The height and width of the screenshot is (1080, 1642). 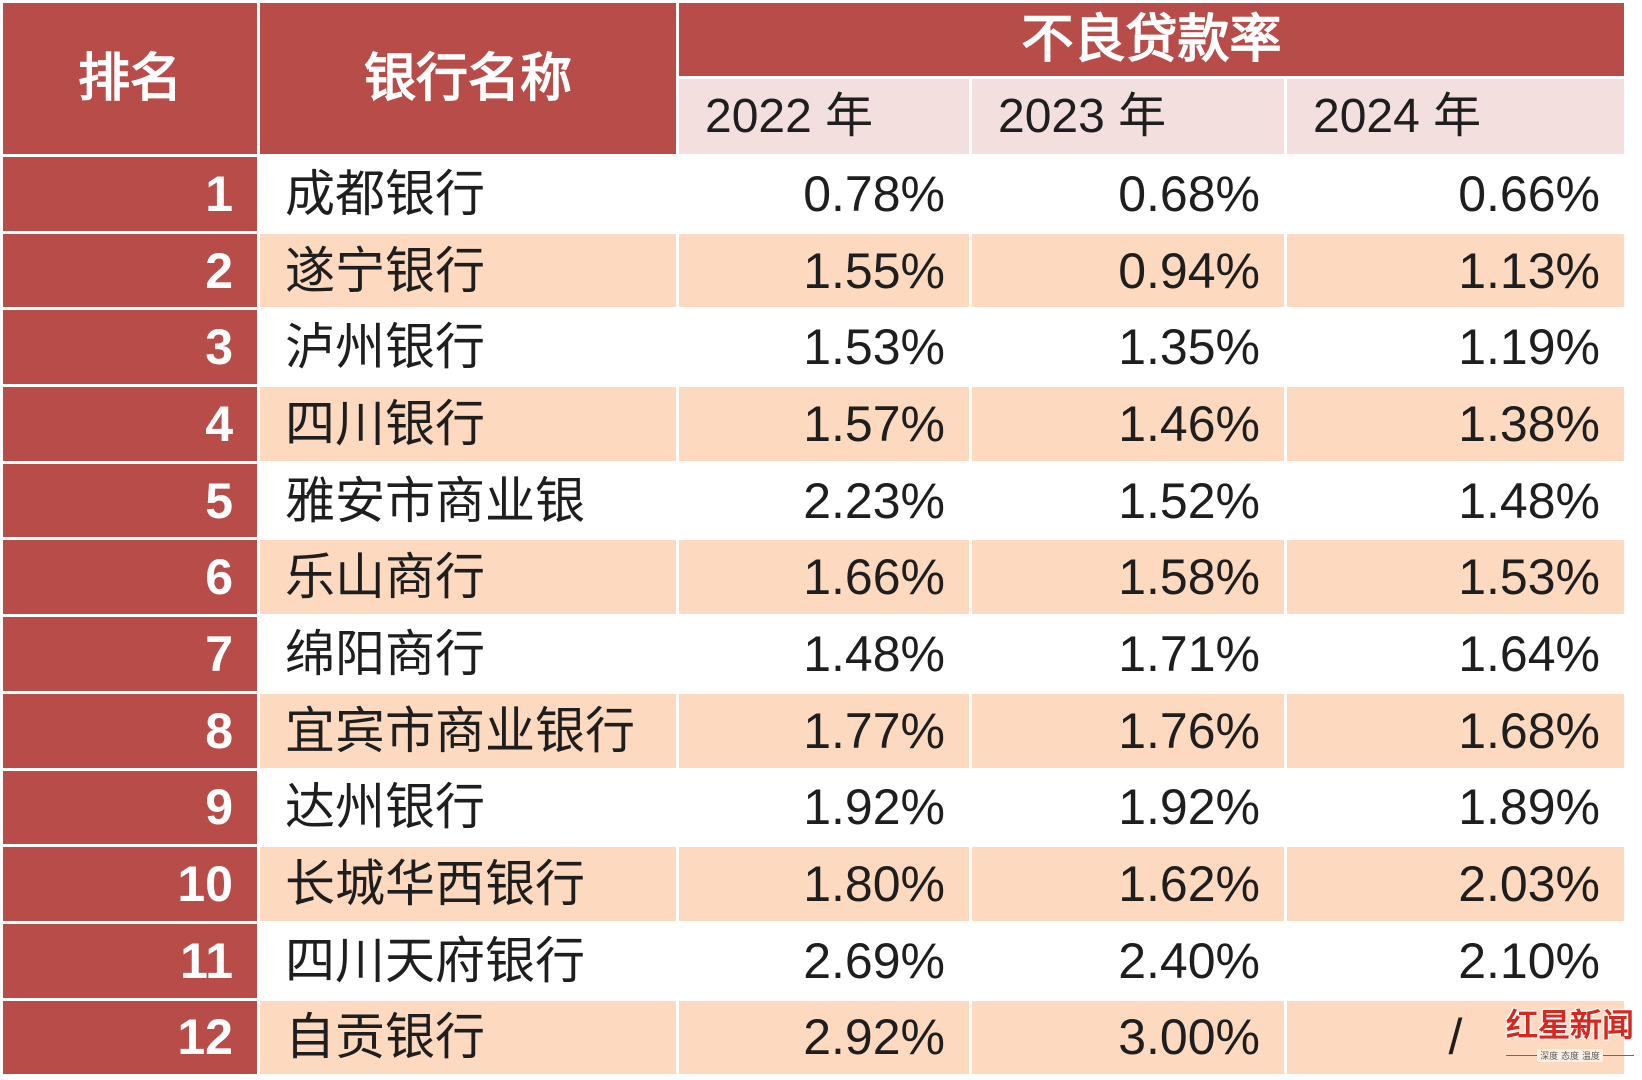 I want to click on npl-2024-cell: 1.13%, so click(x=1455, y=270).